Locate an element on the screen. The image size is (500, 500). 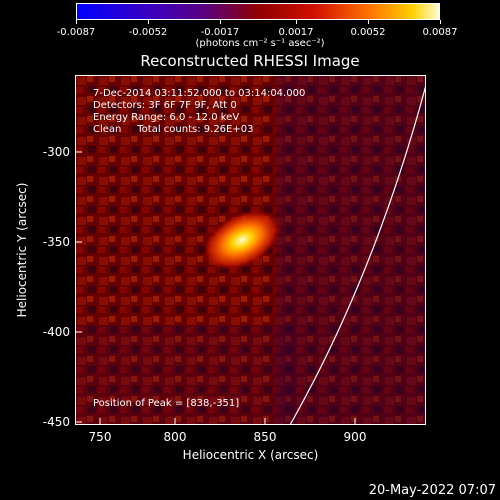
colorbar-tick-label: 0.0052 is located at coordinates (368, 32).